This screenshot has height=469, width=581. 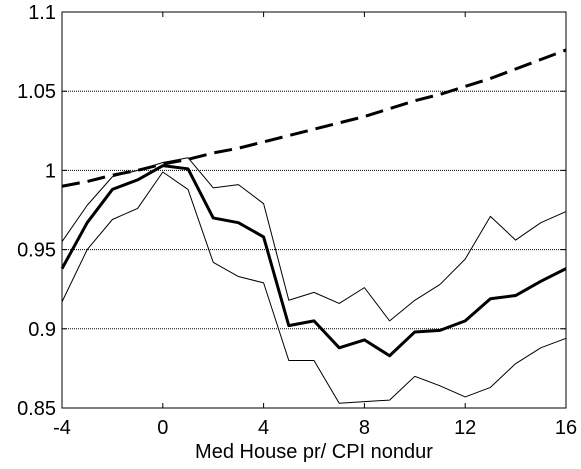 What do you see at coordinates (42, 330) in the screenshot?
I see `y-tick-label: 0.9` at bounding box center [42, 330].